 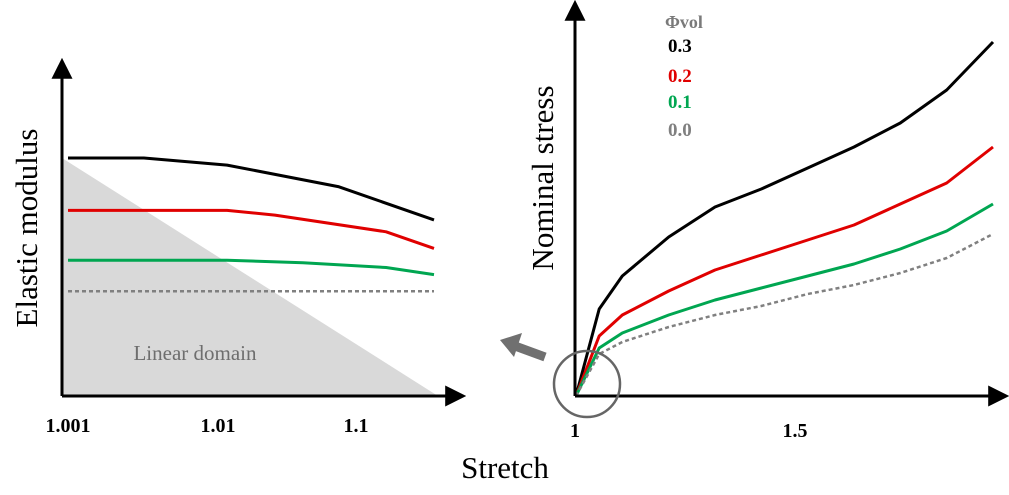 What do you see at coordinates (542, 177) in the screenshot?
I see `right-y-axis-label: Nominal stress` at bounding box center [542, 177].